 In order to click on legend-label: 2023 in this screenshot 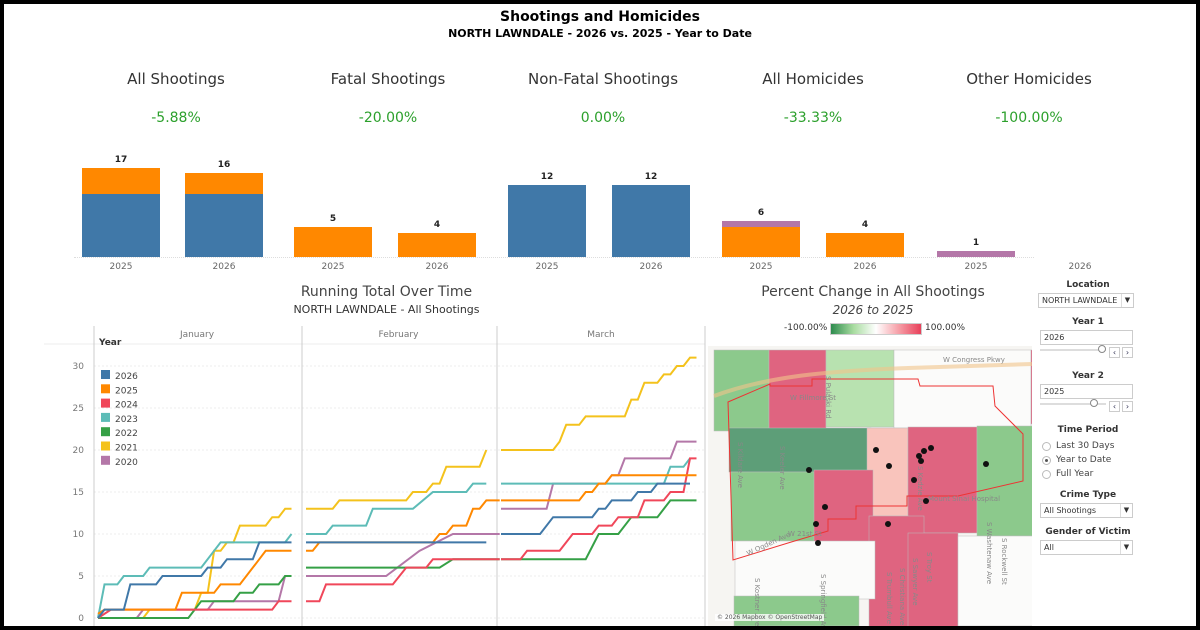, I will do `click(126, 420)`.